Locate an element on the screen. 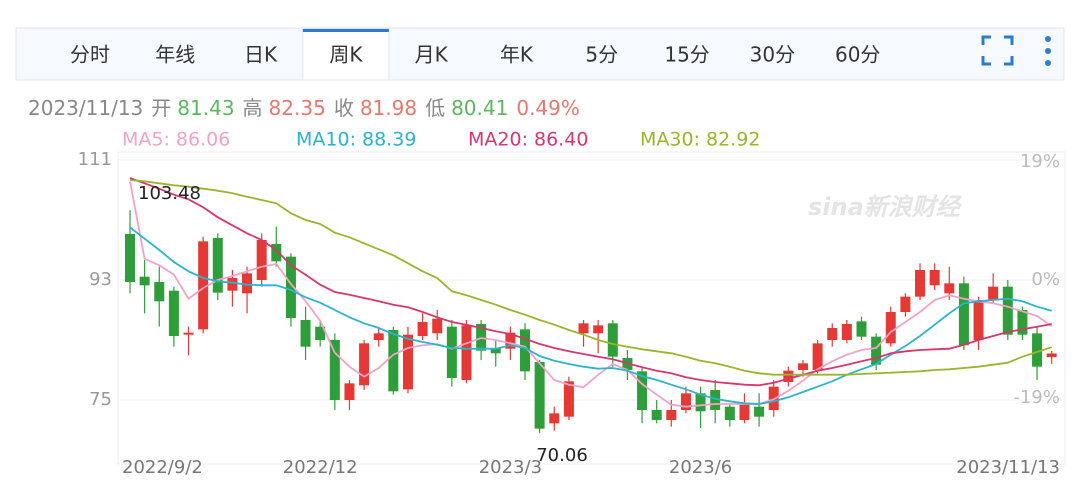 The image size is (1080, 502). watermark: sina新浪财经 is located at coordinates (885, 207).